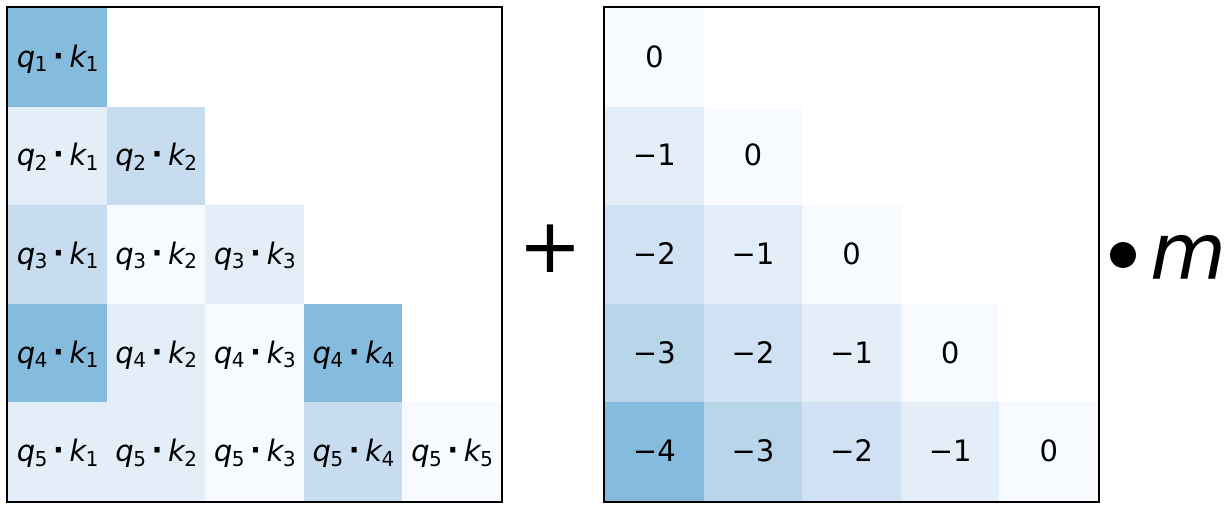 This screenshot has height=508, width=1228. I want to click on qk-cell: q 1 · k 1, so click(57, 57).